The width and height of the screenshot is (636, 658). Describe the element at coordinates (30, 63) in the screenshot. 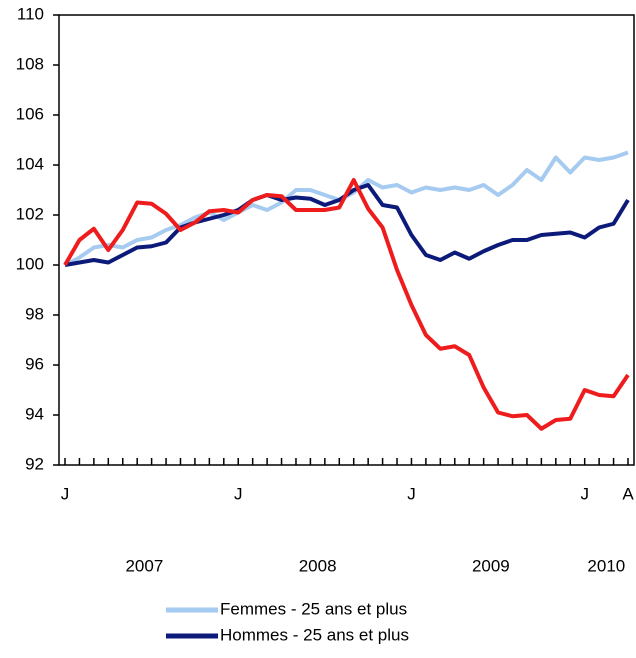

I see `y-tick-label: 108` at that location.